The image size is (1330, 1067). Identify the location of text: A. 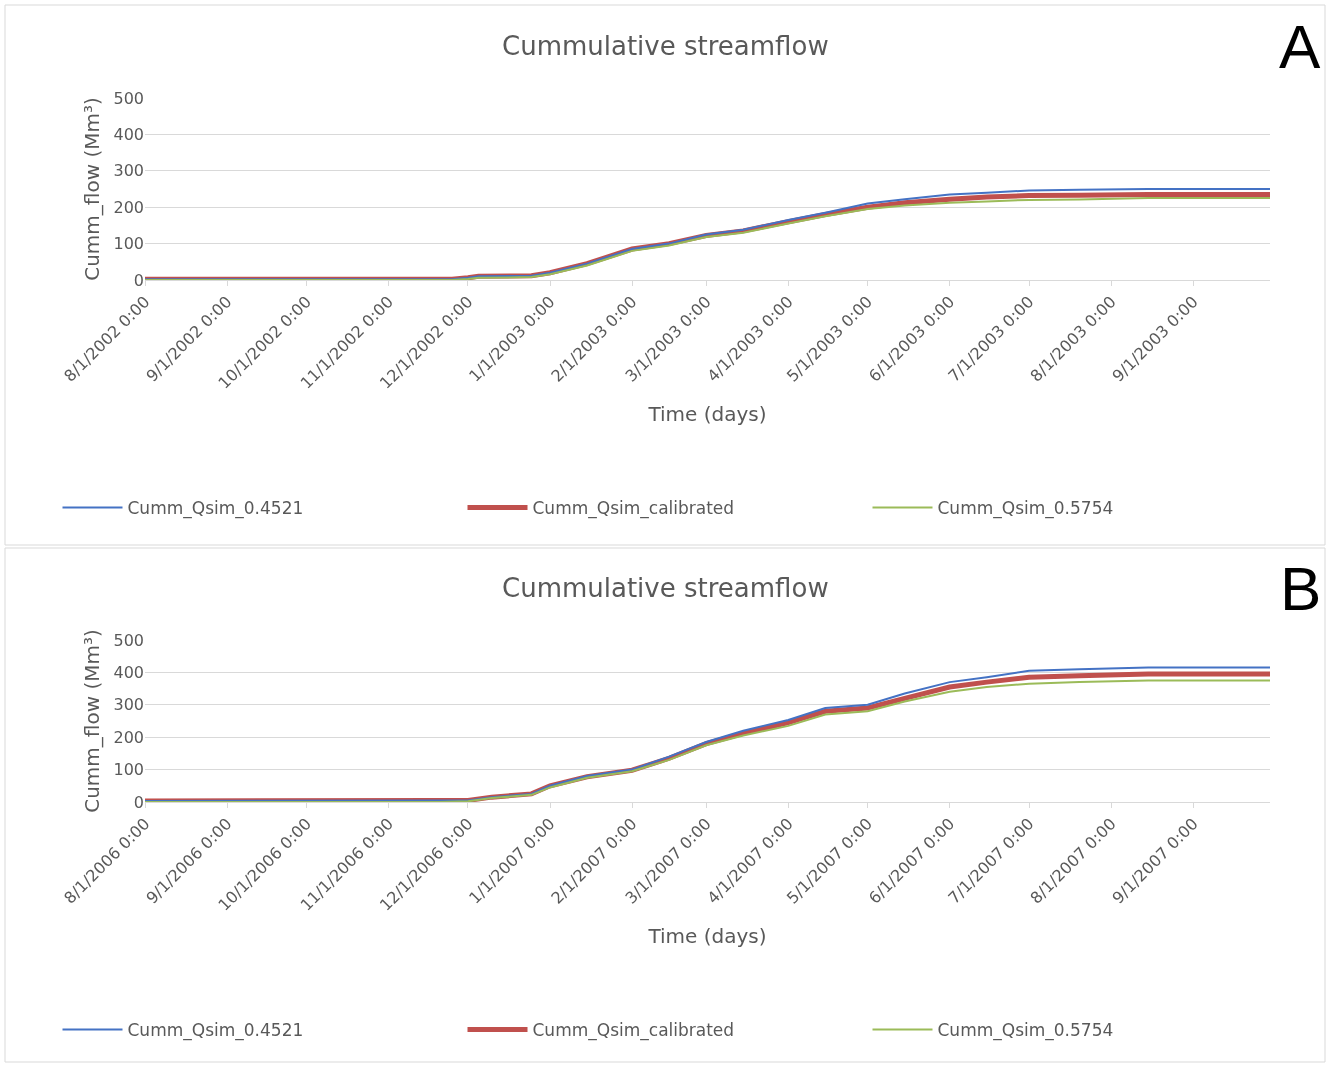
(1300, 46).